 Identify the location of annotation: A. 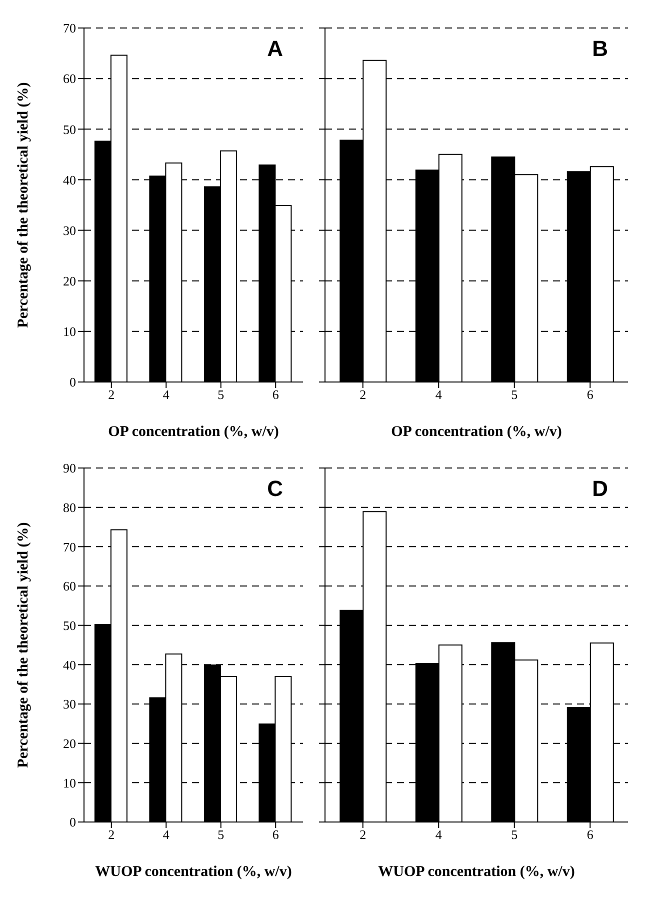
(275, 49).